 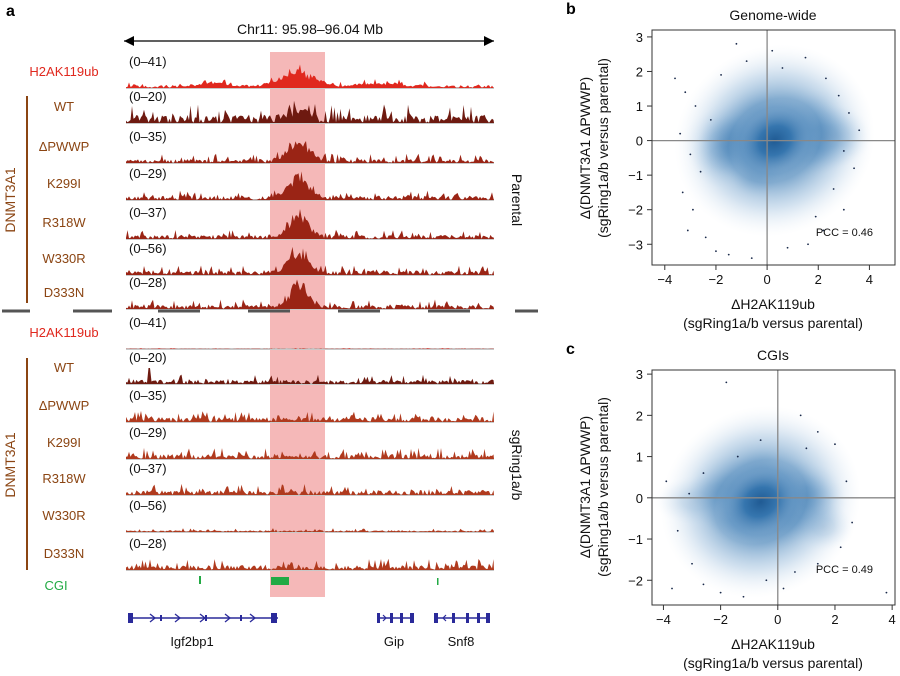 I want to click on y-tick-label: −3, so click(x=635, y=244).